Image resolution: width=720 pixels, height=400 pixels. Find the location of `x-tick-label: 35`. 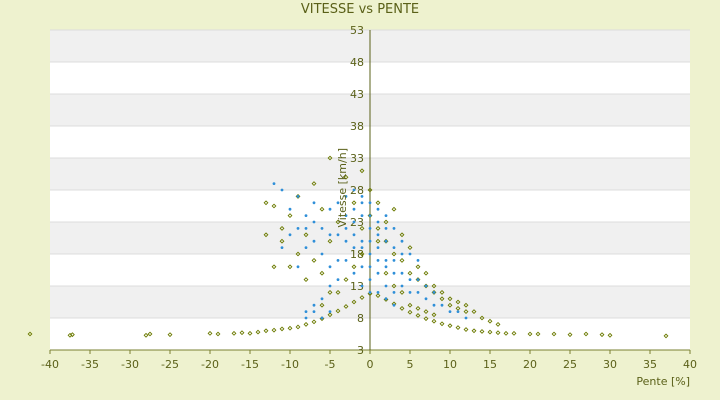

x-tick-label: 35 is located at coordinates (650, 364).